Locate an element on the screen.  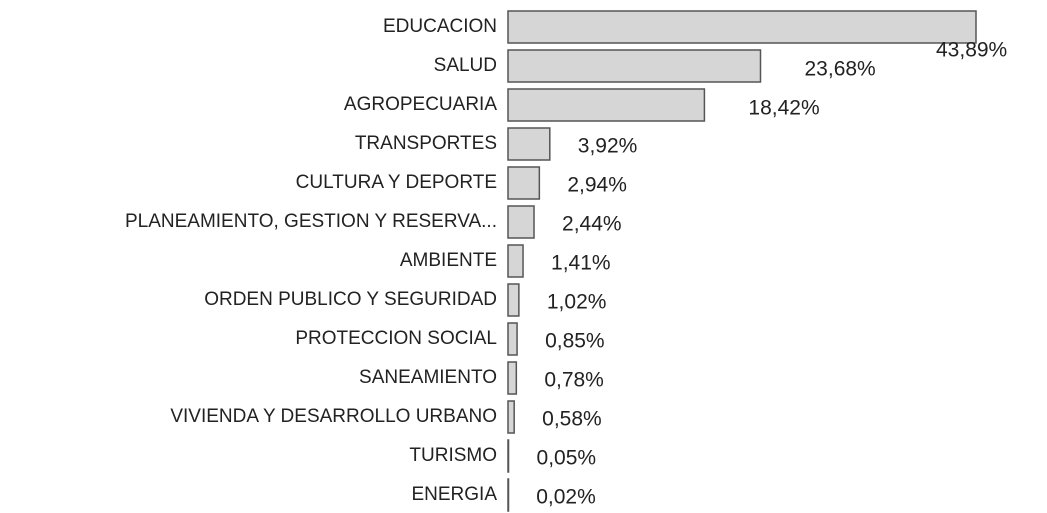
category-label: TURISMO is located at coordinates (453, 455).